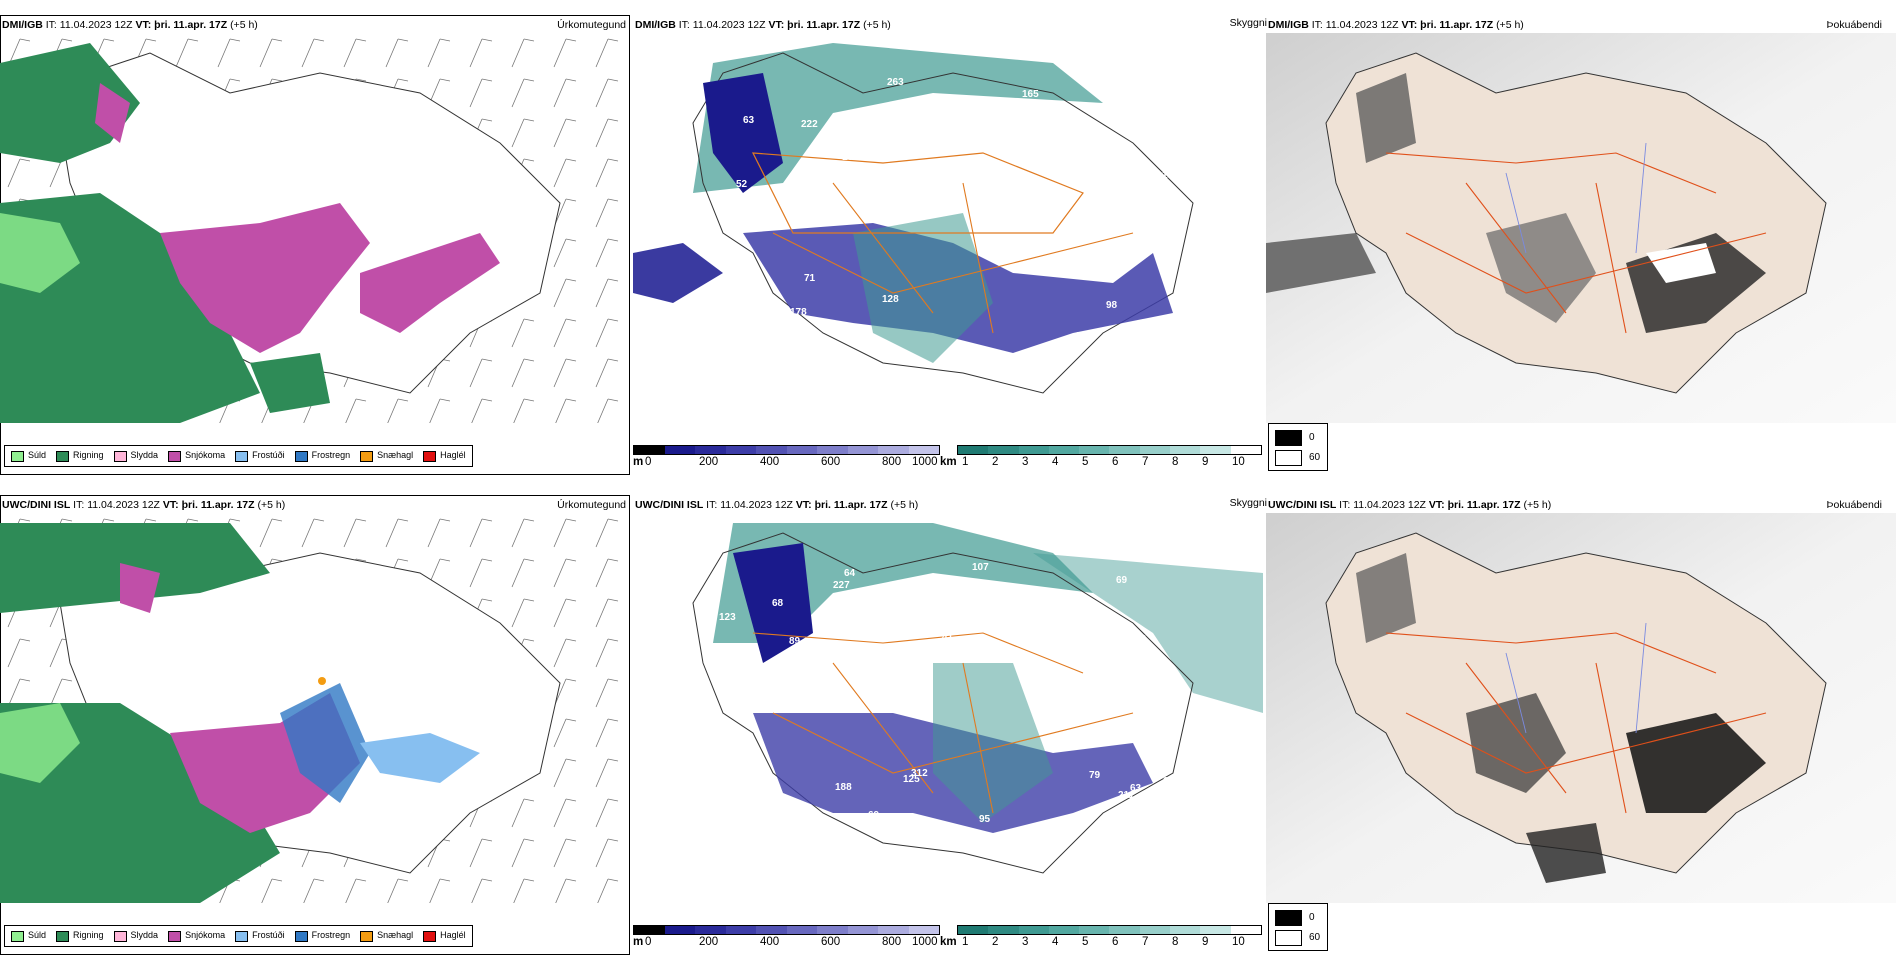 Image resolution: width=1900 pixels, height=955 pixels. Describe the element at coordinates (135, 936) in the screenshot. I see `legend-item: Slydda` at that location.